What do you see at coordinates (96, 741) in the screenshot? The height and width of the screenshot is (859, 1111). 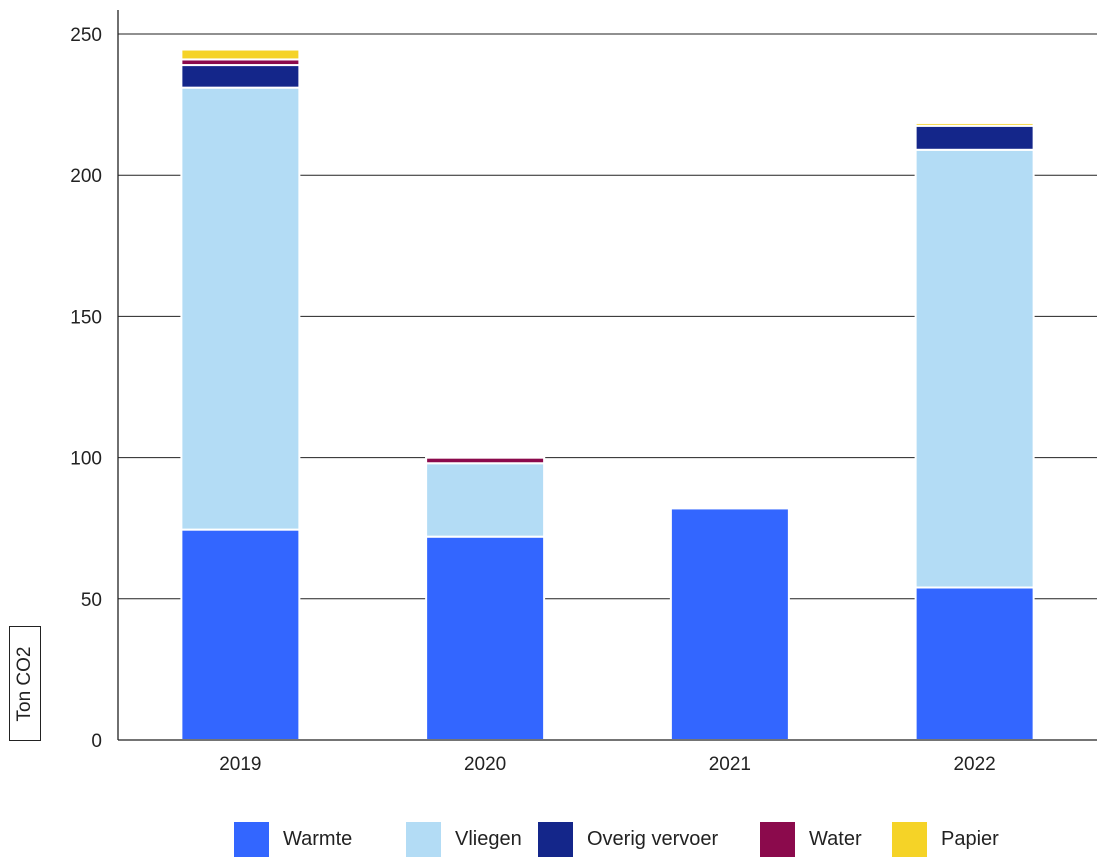 I see `y-tick-label: 0` at bounding box center [96, 741].